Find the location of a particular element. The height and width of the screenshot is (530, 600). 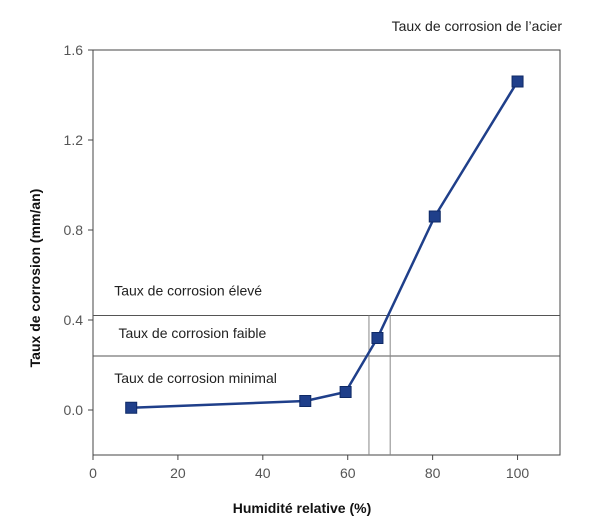

y-tick-label: 0.0 is located at coordinates (74, 410).